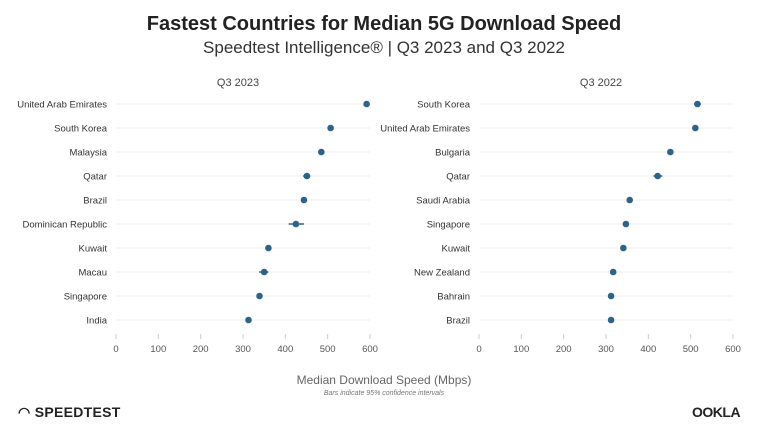 The height and width of the screenshot is (446, 768). What do you see at coordinates (453, 297) in the screenshot?
I see `category-label: Bahrain` at bounding box center [453, 297].